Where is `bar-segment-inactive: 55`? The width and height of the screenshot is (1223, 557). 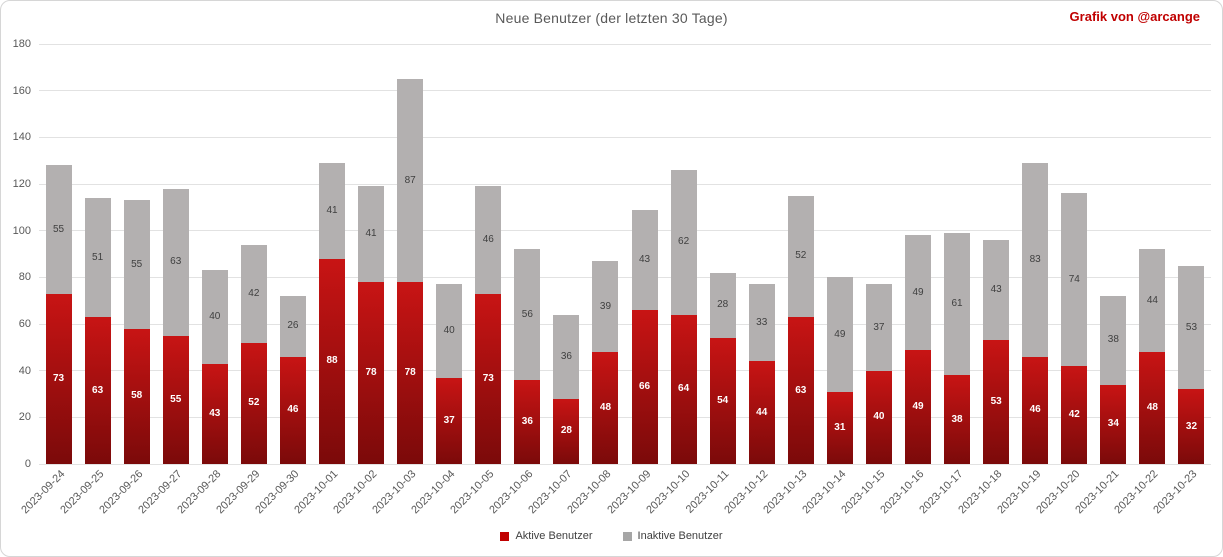 bar-segment-inactive: 55 is located at coordinates (136, 264).